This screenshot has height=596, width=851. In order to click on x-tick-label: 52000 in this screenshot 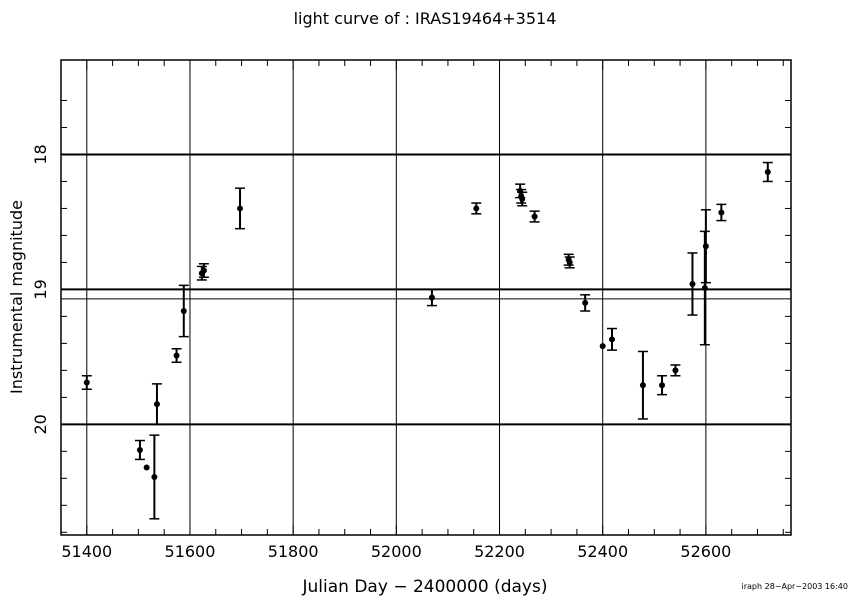, I will do `click(396, 551)`.